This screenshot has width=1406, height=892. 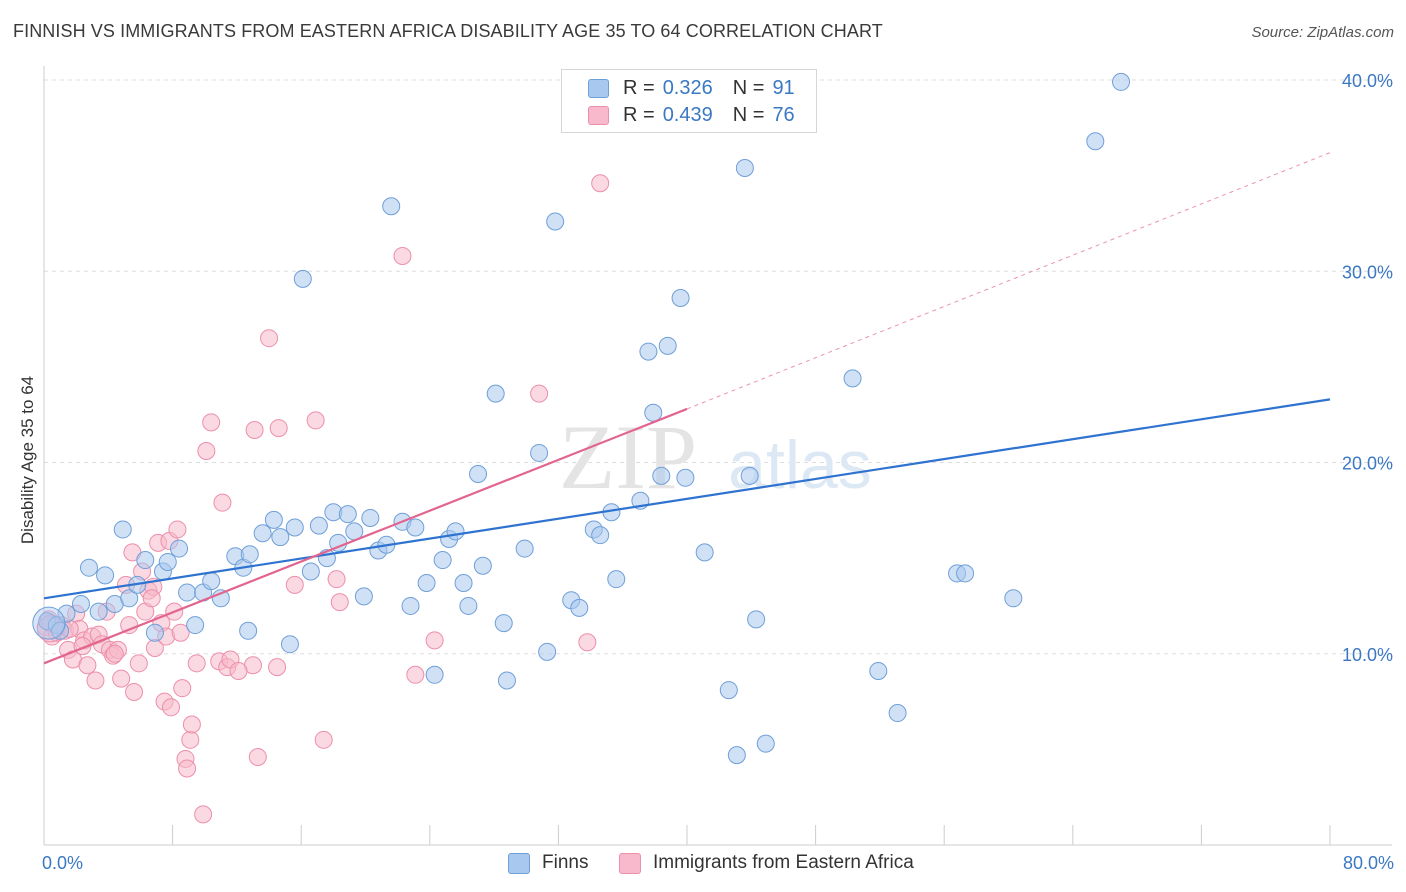 I want to click on y-tick-label-10: 10.0%, so click(x=1367, y=655).